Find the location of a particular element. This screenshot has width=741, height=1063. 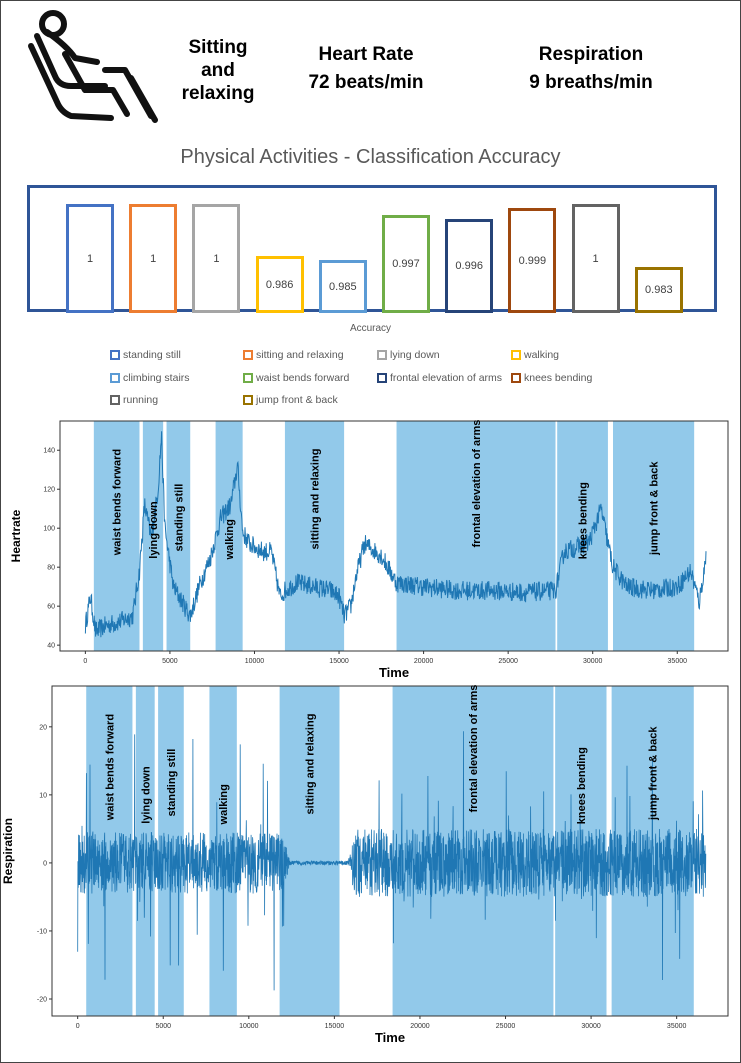

legend-item: frontal elevation of arms is located at coordinates (439, 378).